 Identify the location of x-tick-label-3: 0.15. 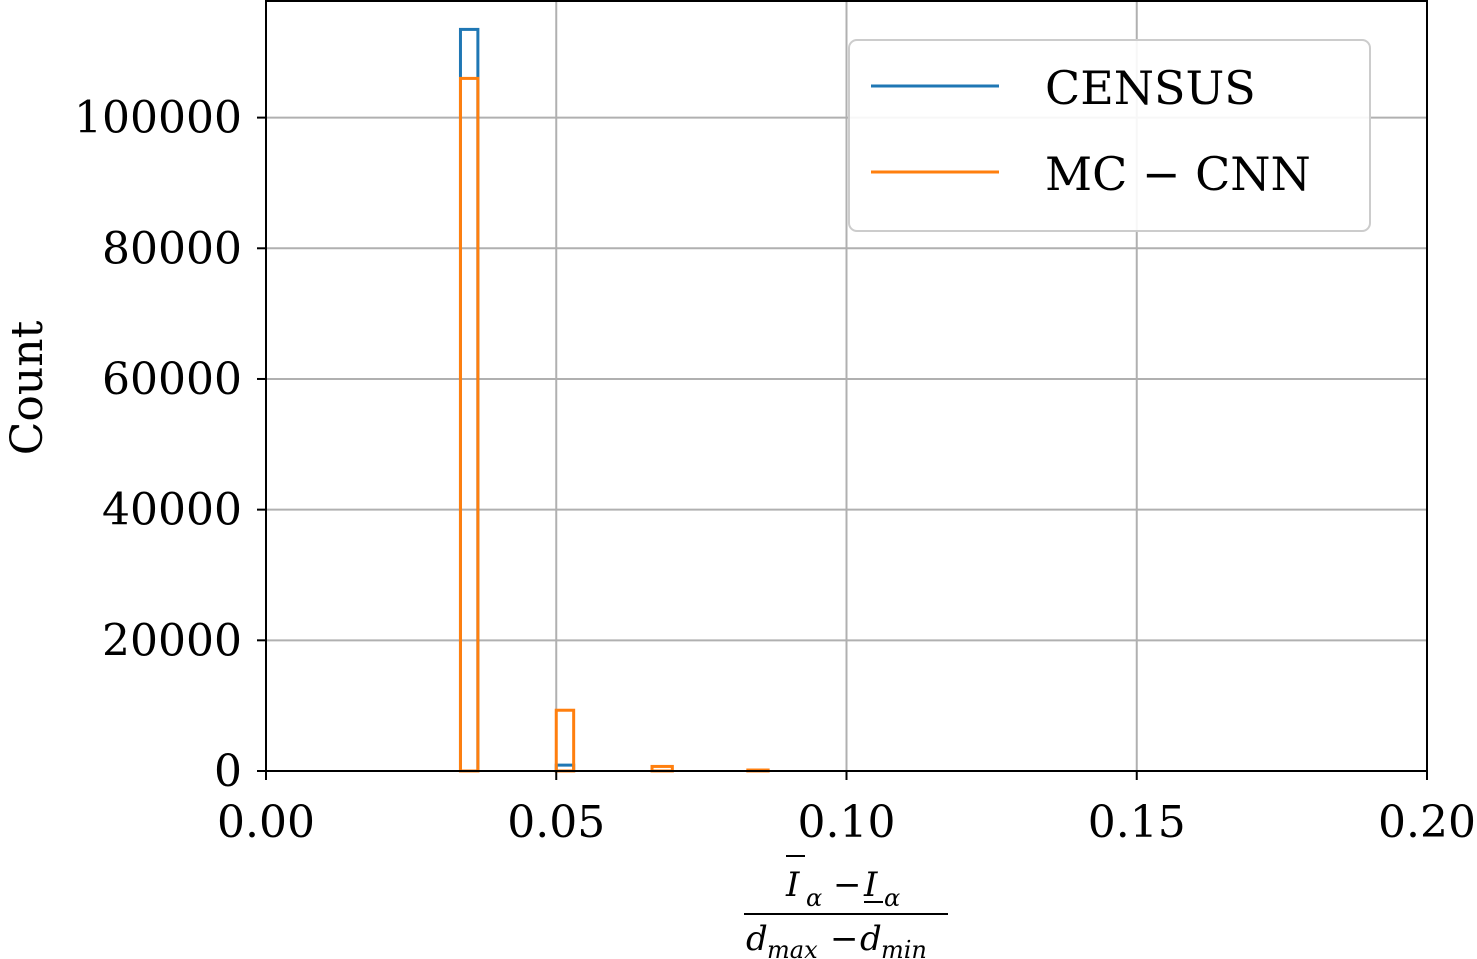
(1137, 822).